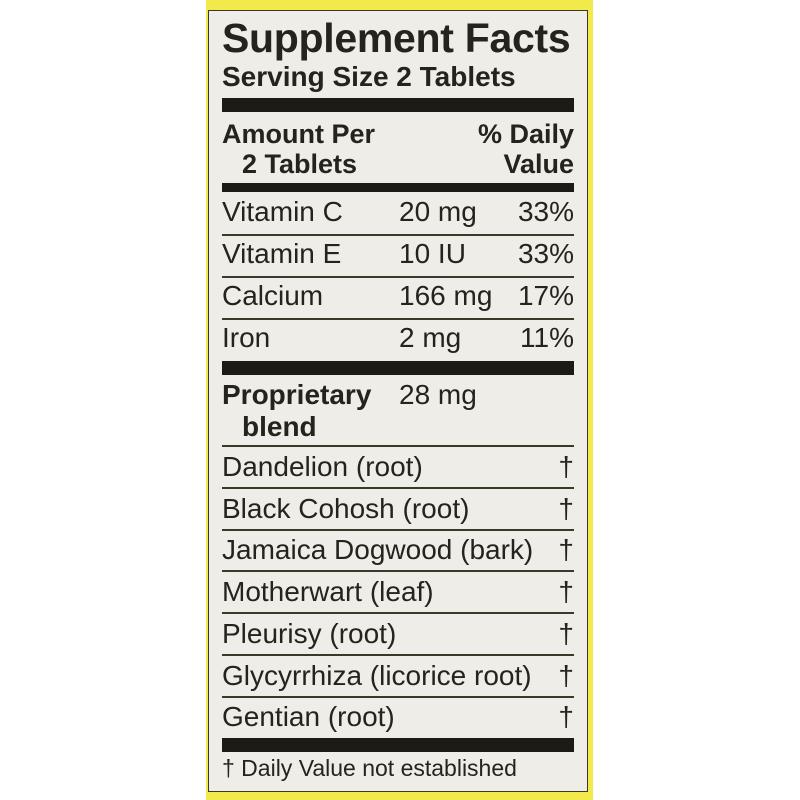 This screenshot has height=800, width=800. I want to click on nutrient-dv: 17%, so click(545, 295).